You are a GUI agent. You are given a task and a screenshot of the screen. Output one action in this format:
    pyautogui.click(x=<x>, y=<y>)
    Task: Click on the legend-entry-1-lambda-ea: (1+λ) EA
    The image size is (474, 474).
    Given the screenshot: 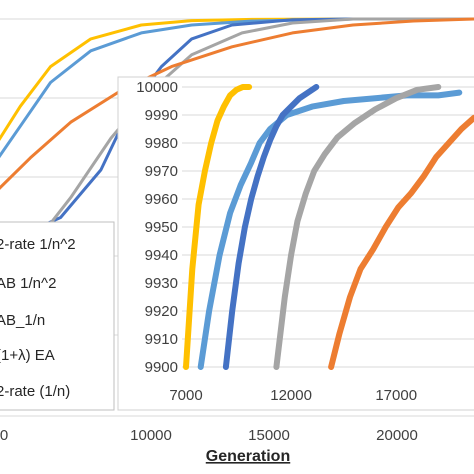 What is the action you would take?
    pyautogui.click(x=27, y=355)
    